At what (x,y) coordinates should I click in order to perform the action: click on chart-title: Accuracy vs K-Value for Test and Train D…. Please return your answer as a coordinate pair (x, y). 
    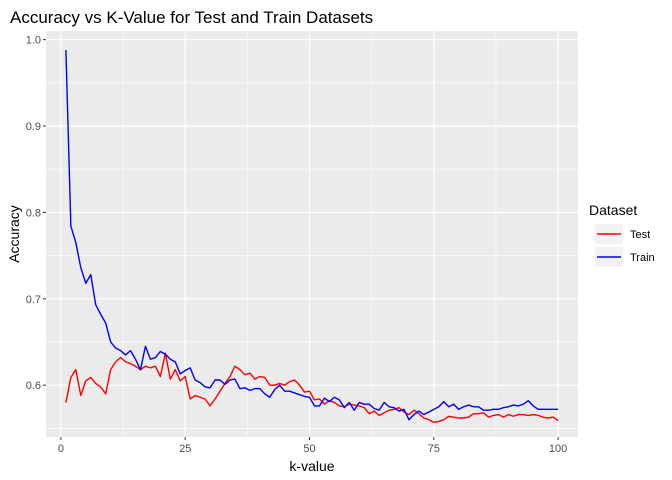
    Looking at the image, I should click on (191, 17).